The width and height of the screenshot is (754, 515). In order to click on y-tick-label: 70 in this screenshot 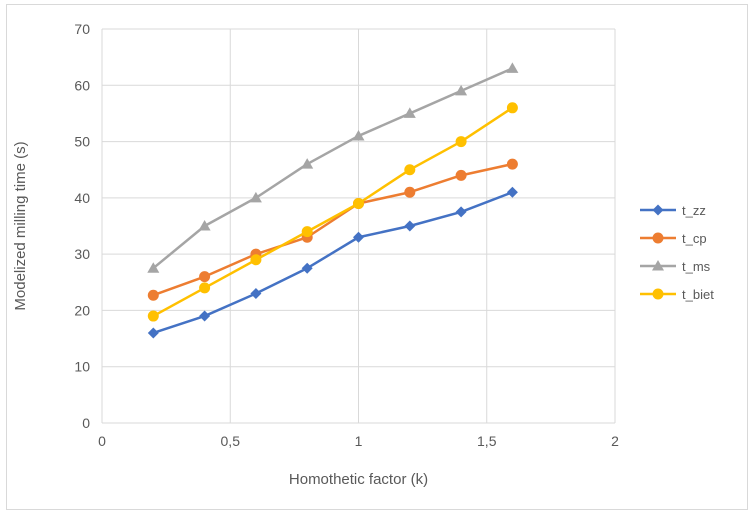, I will do `click(82, 29)`.